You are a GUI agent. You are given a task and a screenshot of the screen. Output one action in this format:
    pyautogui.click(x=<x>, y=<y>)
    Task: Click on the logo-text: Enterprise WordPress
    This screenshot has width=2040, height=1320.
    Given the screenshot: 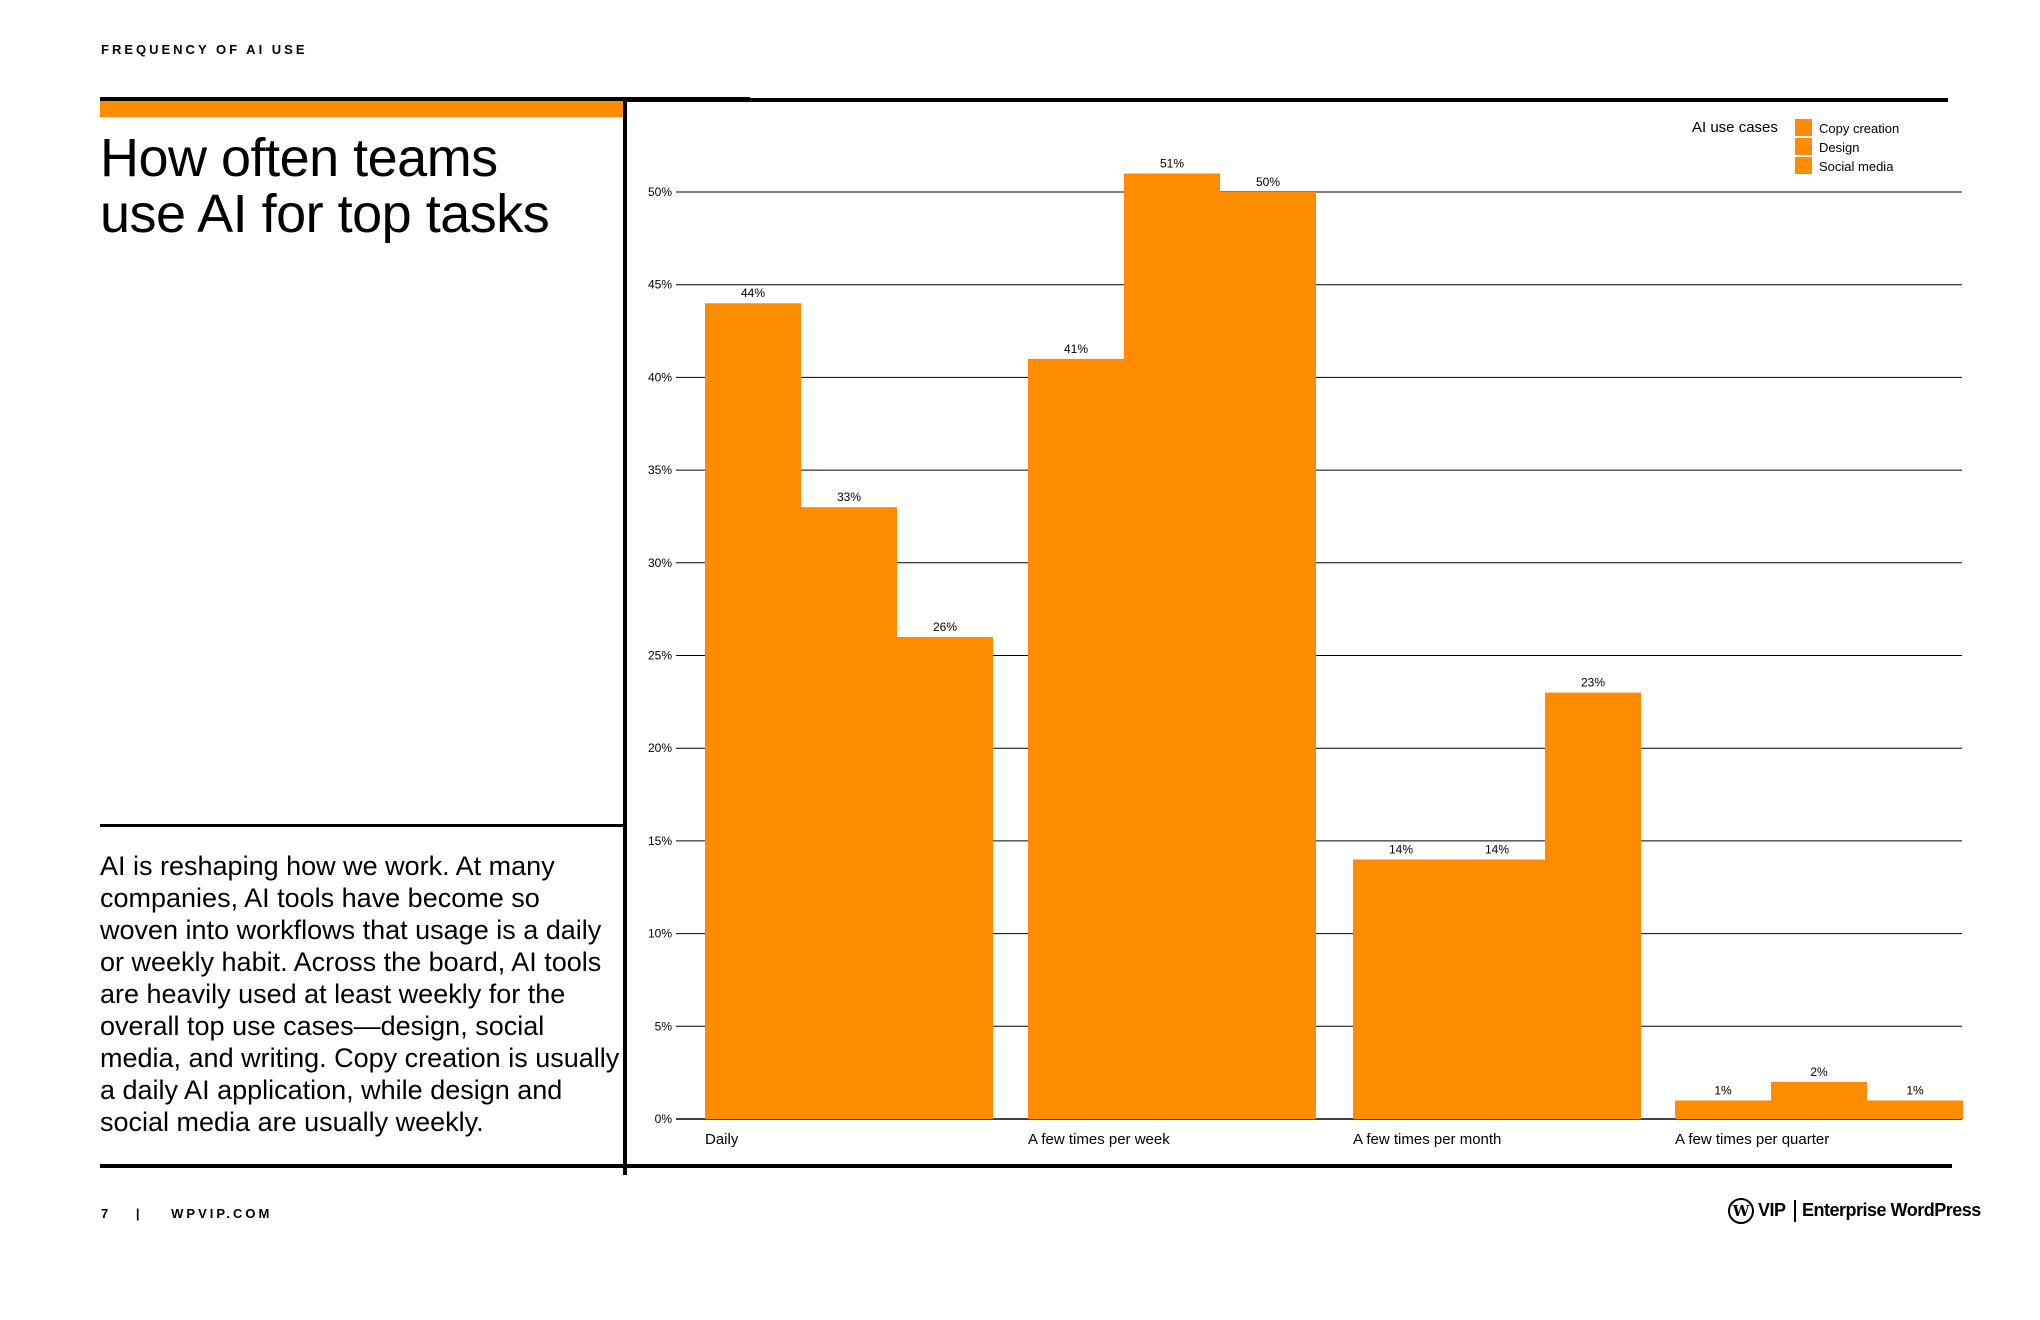 What is the action you would take?
    pyautogui.click(x=1891, y=1210)
    